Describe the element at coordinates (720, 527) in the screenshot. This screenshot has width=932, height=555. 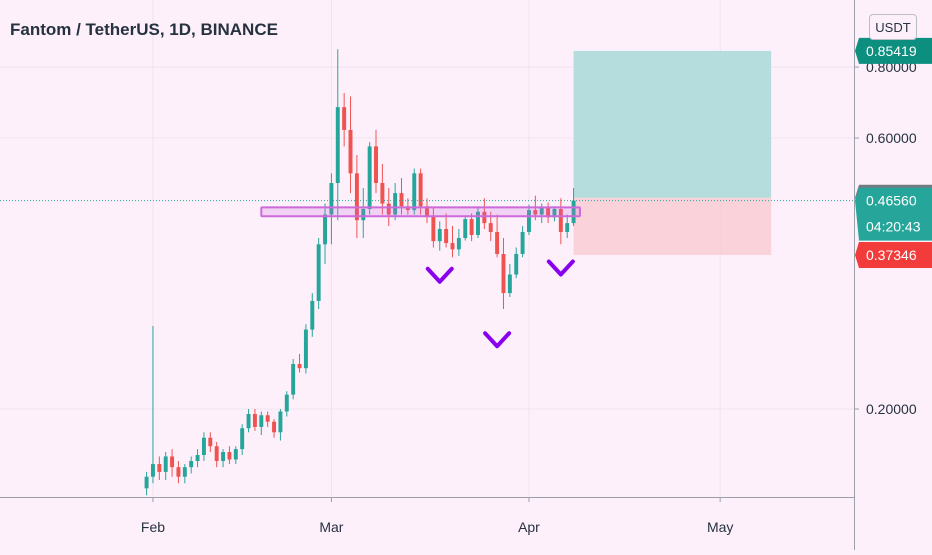
I see `x-tick-label: May` at that location.